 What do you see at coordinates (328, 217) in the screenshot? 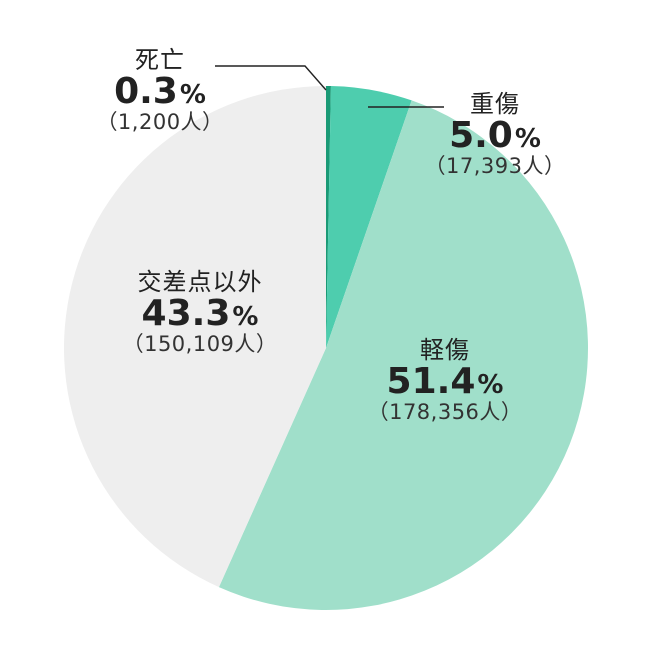
I see `slice-death` at bounding box center [328, 217].